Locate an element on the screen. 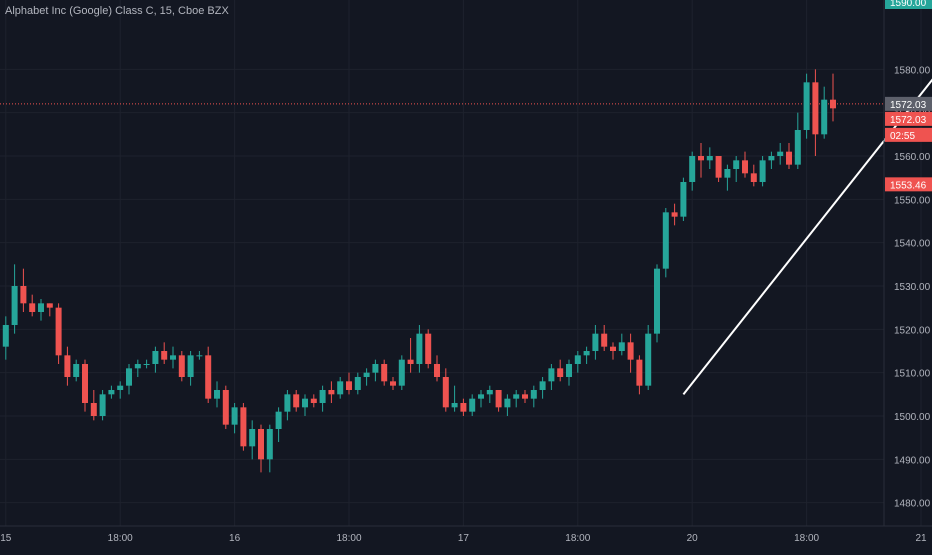 The height and width of the screenshot is (555, 932). time-axis-tick-label: 21 is located at coordinates (921, 538).